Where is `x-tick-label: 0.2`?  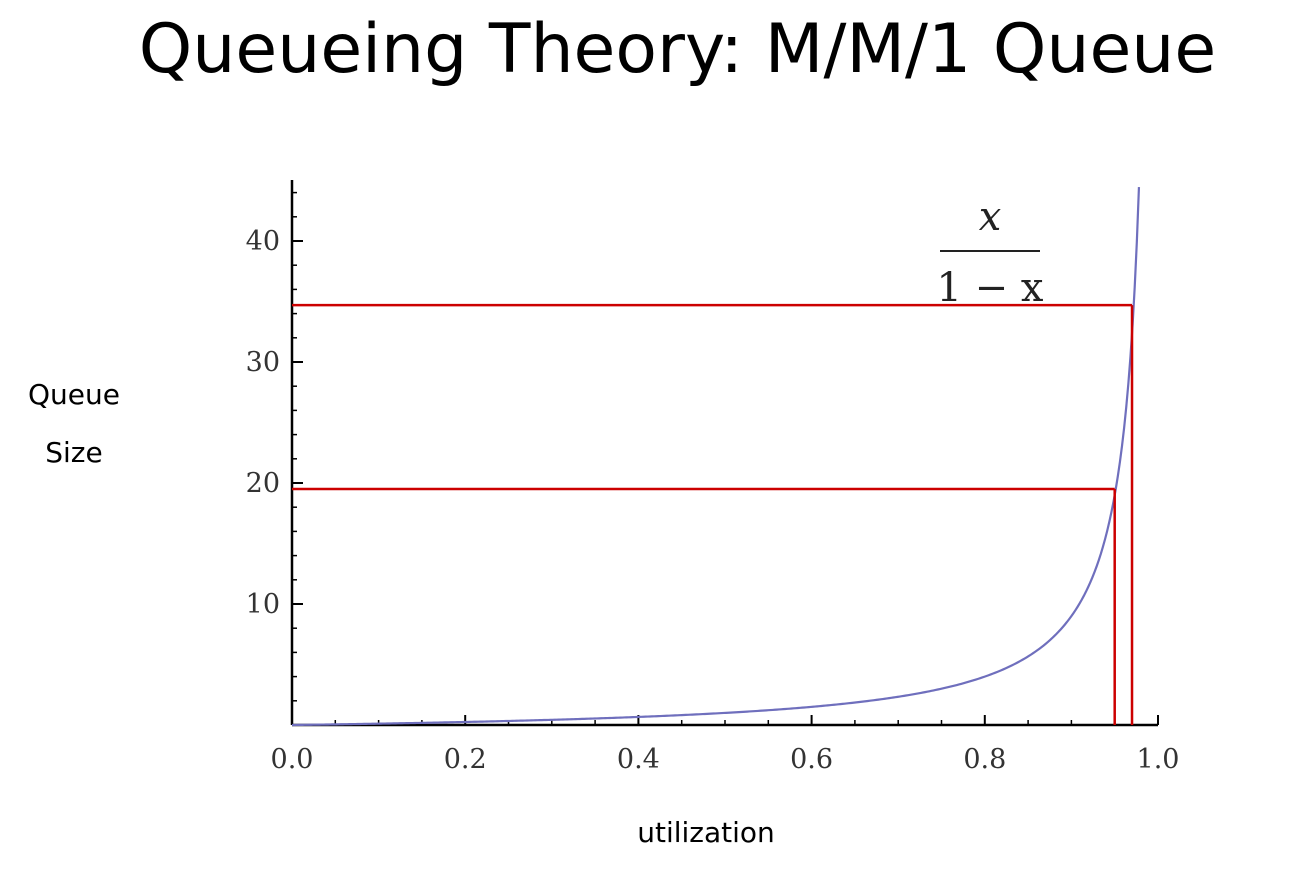
x-tick-label: 0.2 is located at coordinates (465, 759).